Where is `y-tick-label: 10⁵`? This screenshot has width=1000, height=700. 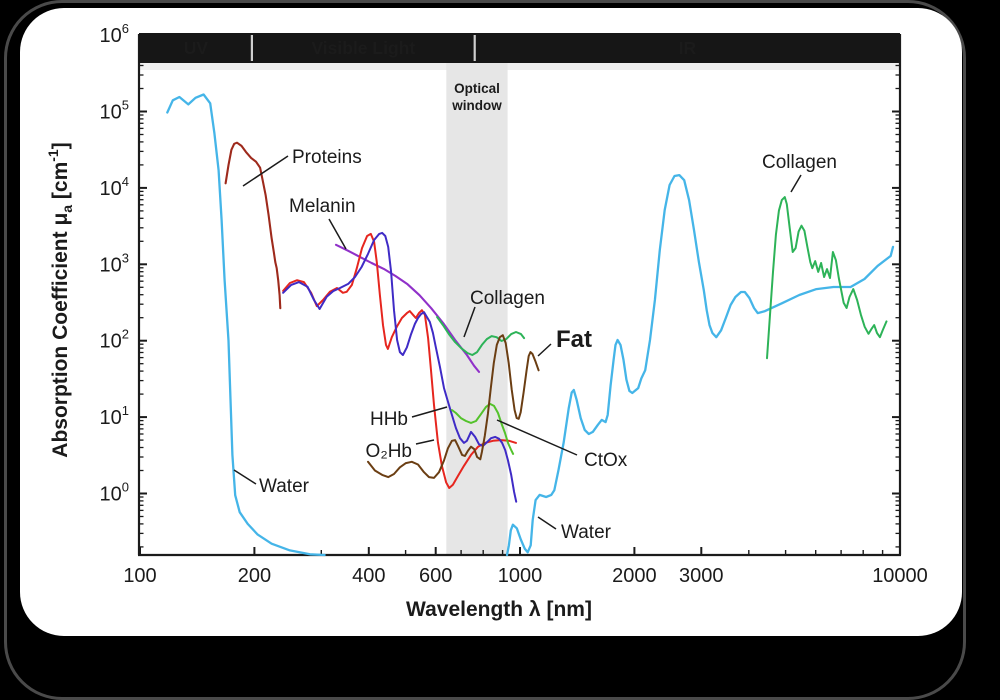
y-tick-label: 10⁵ is located at coordinates (114, 111).